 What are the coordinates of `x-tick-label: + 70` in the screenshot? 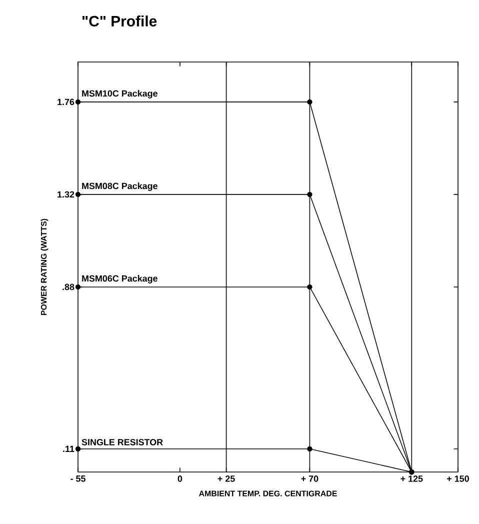 It's located at (309, 479).